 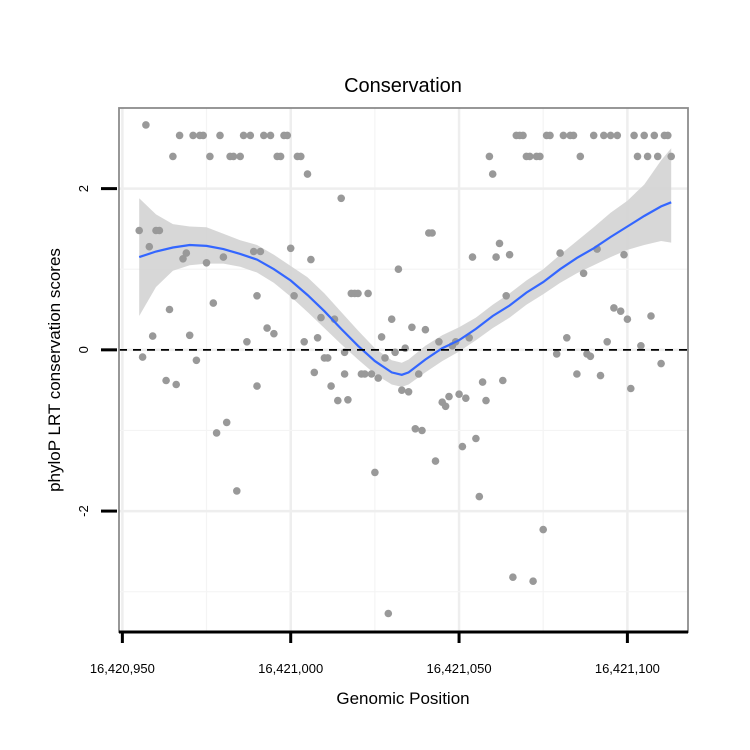 What do you see at coordinates (627, 668) in the screenshot?
I see `x-tick-label: 16,421,100` at bounding box center [627, 668].